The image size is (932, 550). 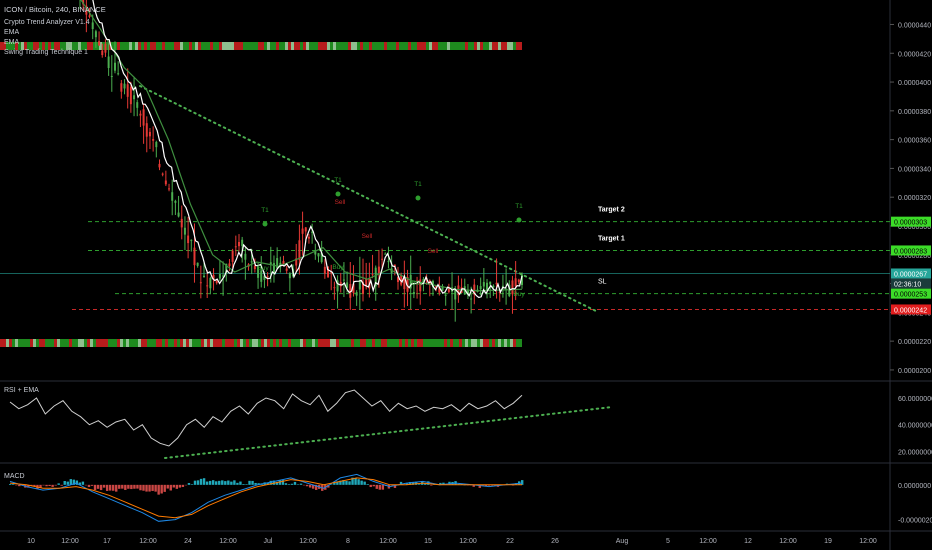 What do you see at coordinates (228, 541) in the screenshot?
I see `x-tick-label: 12:00` at bounding box center [228, 541].